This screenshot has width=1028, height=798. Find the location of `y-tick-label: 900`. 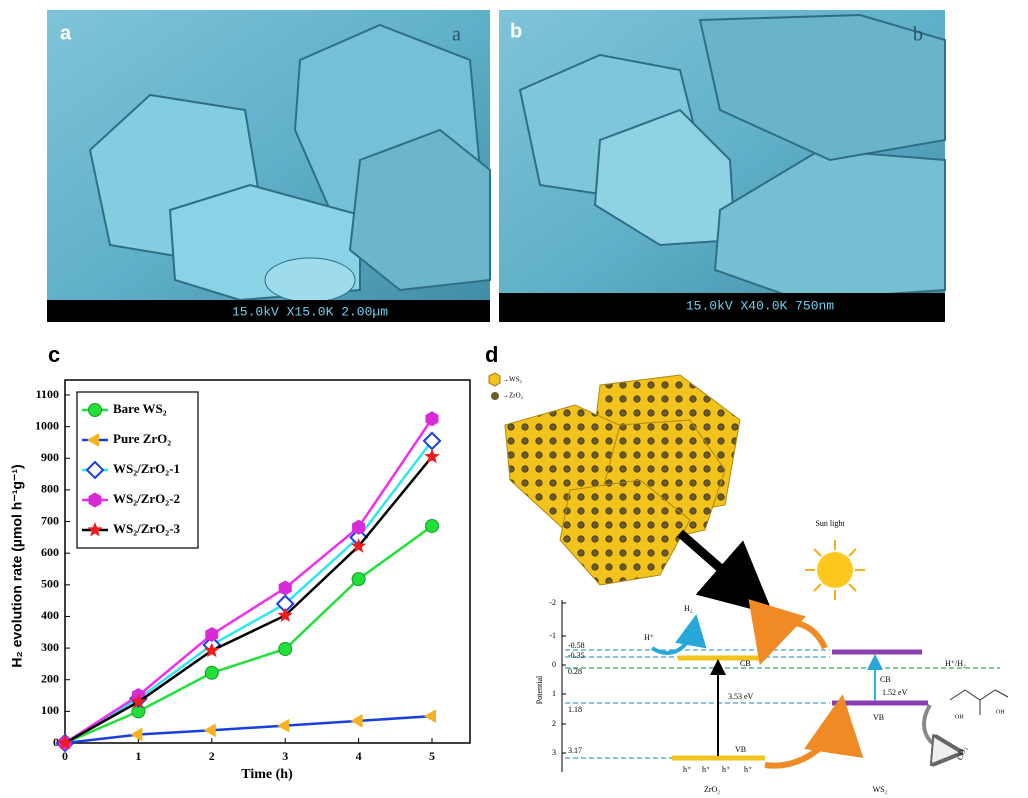

y-tick-label: 900 is located at coordinates (50, 457).